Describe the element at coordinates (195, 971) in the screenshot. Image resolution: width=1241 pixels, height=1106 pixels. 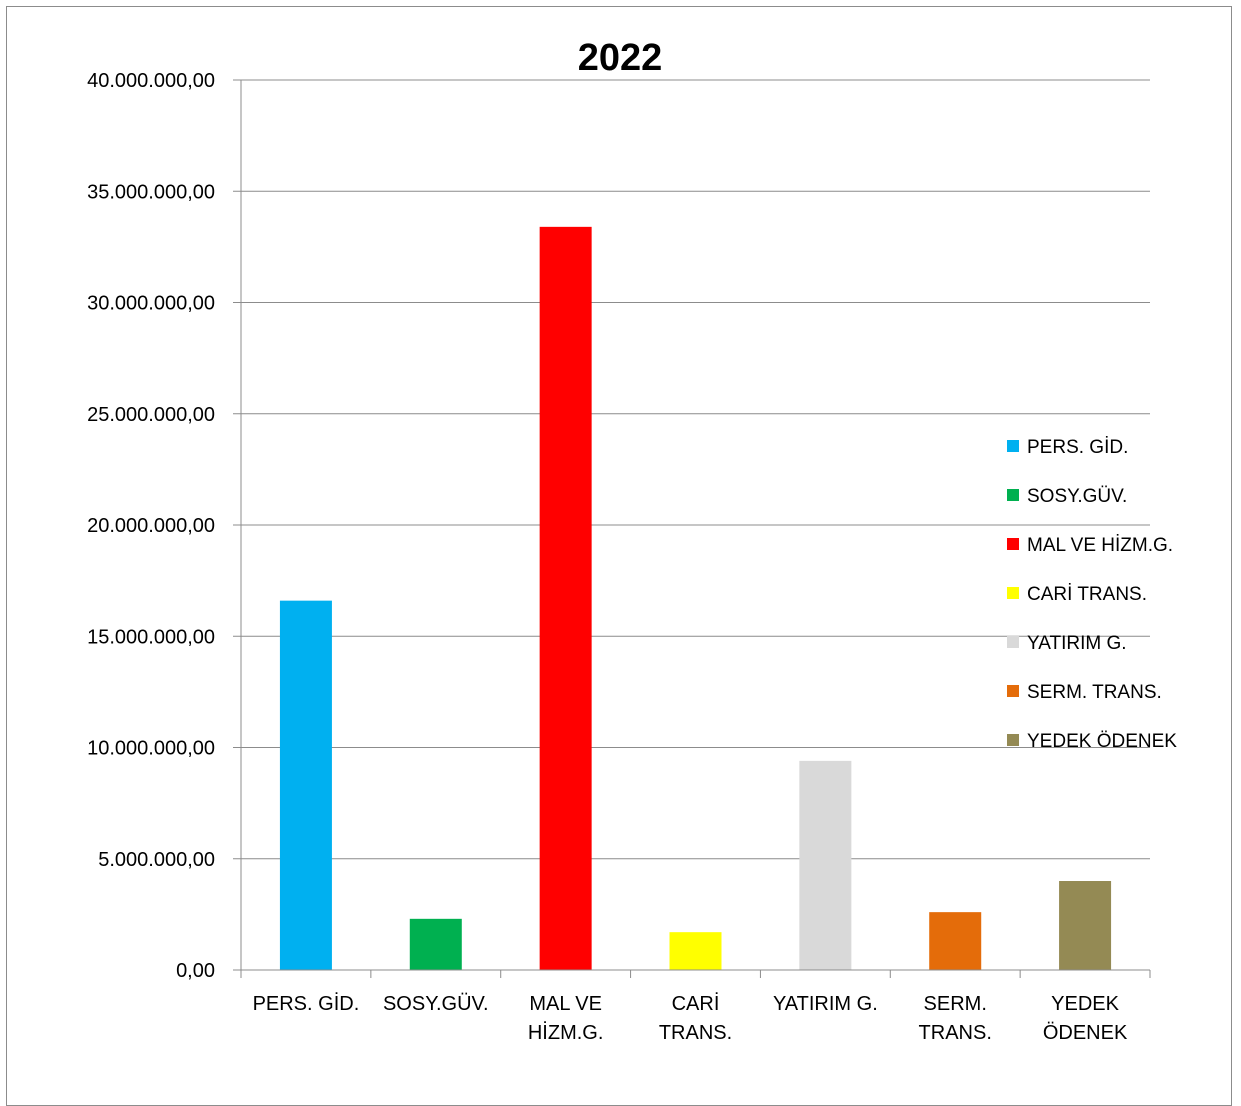
I see `y-tick-label: 0,00` at that location.